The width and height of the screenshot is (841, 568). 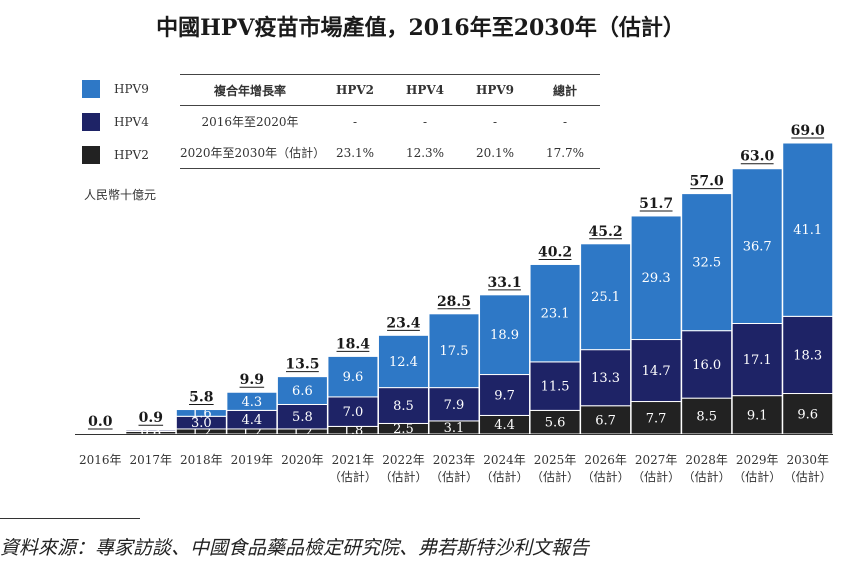 I want to click on legend-swatch-hpv9, so click(x=91, y=89).